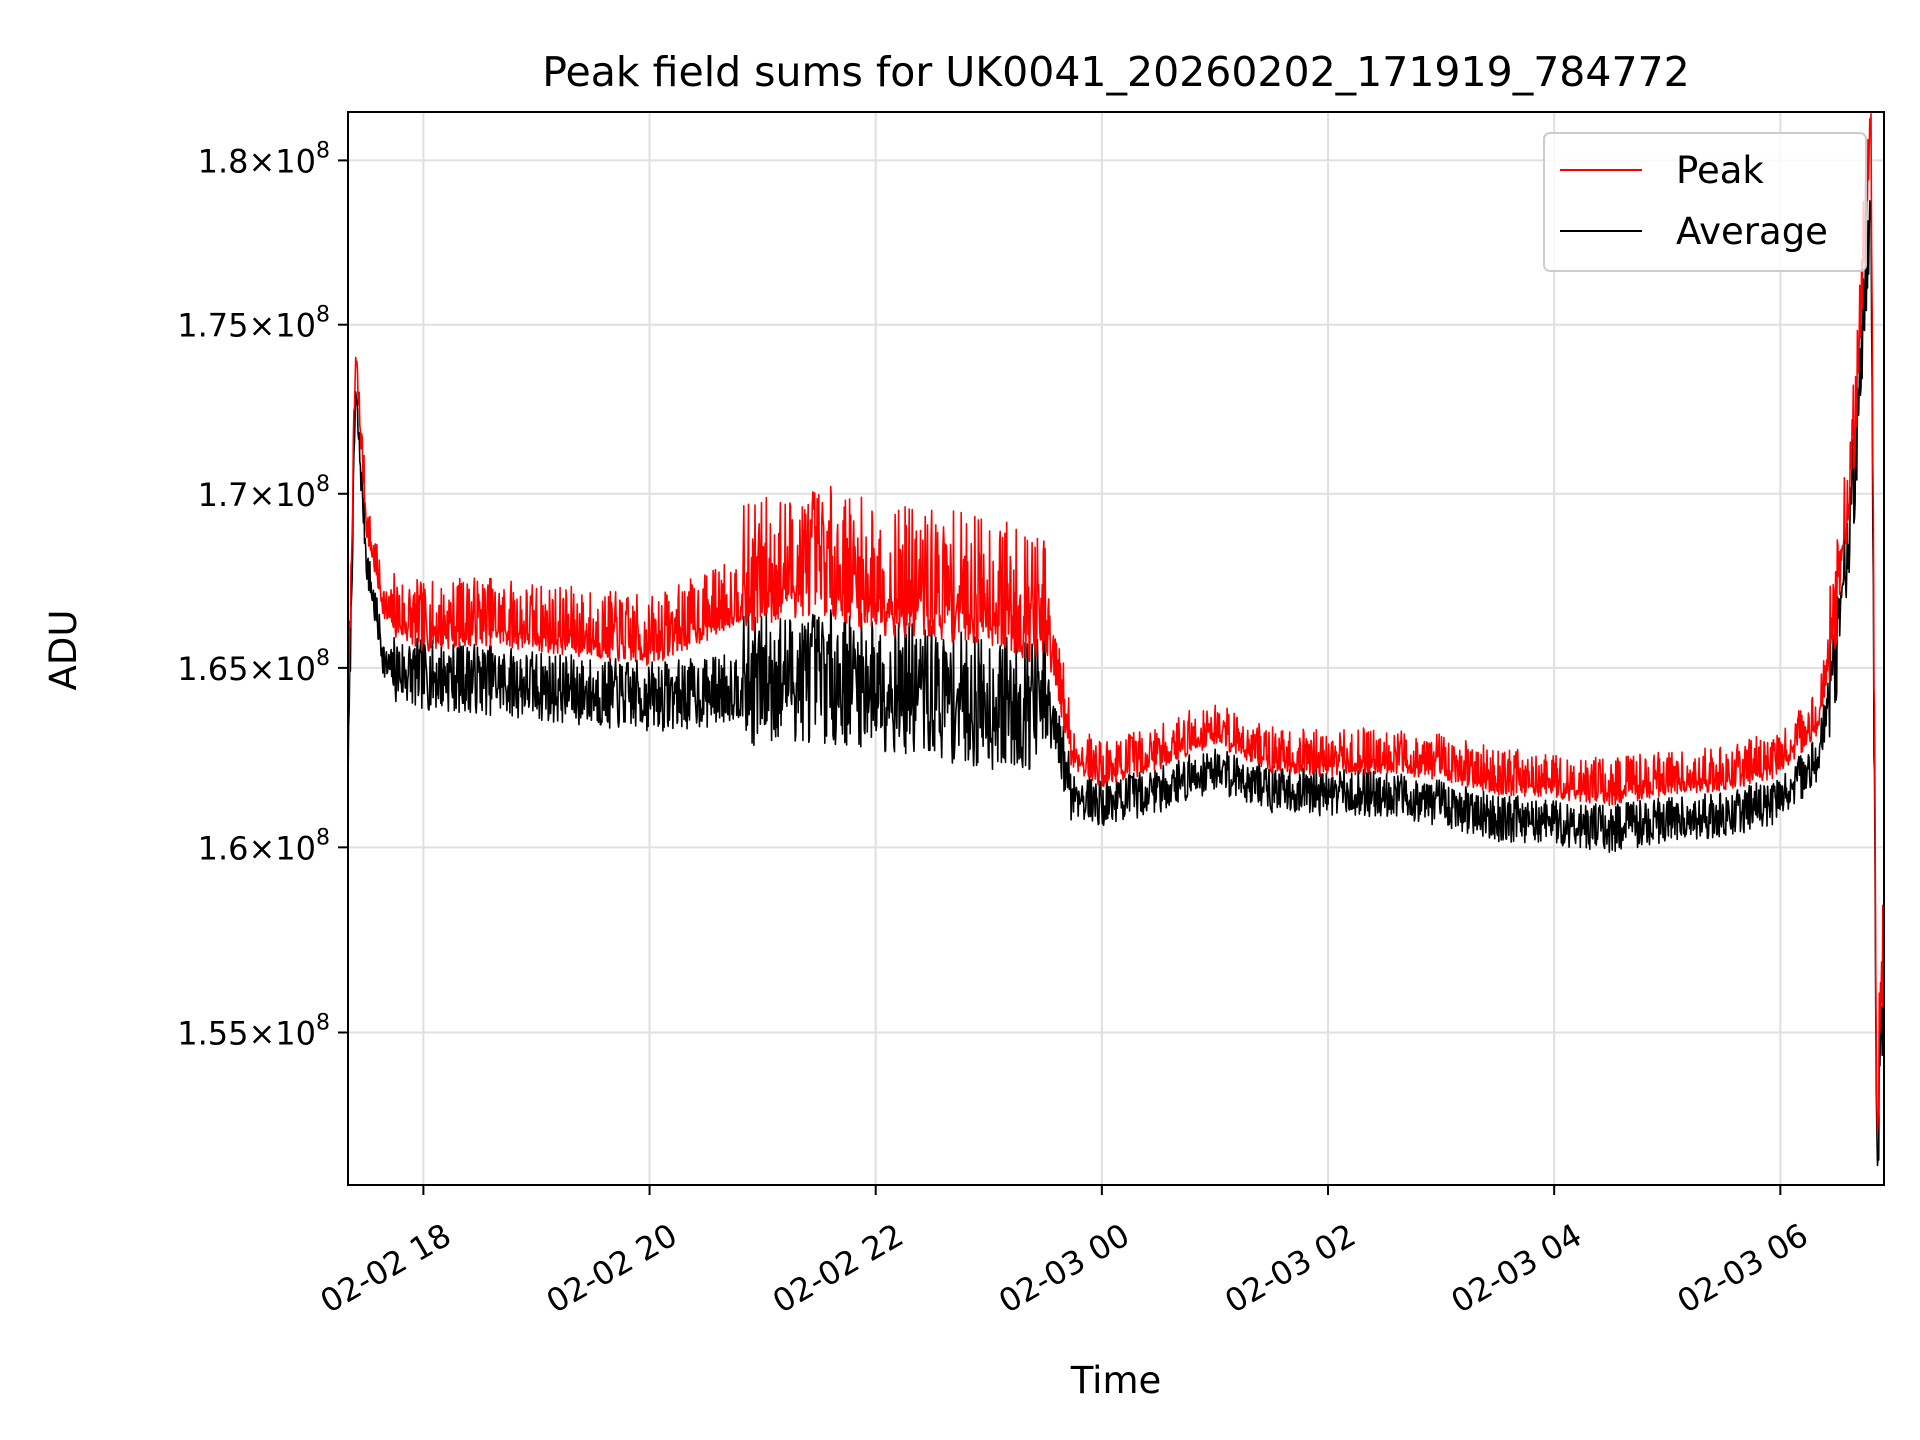 Image resolution: width=1920 pixels, height=1440 pixels. I want to click on x-tick-label: 02-03 00, so click(1064, 1268).